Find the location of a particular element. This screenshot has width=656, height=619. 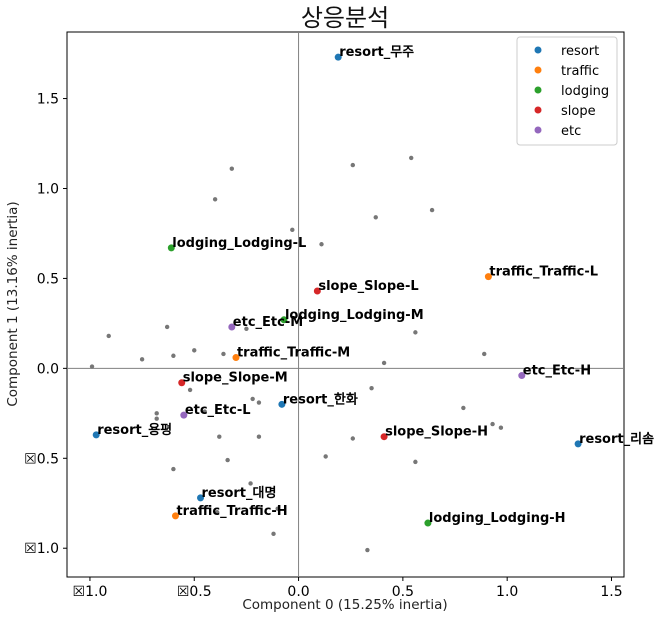

legend-marker-slope is located at coordinates (538, 110).